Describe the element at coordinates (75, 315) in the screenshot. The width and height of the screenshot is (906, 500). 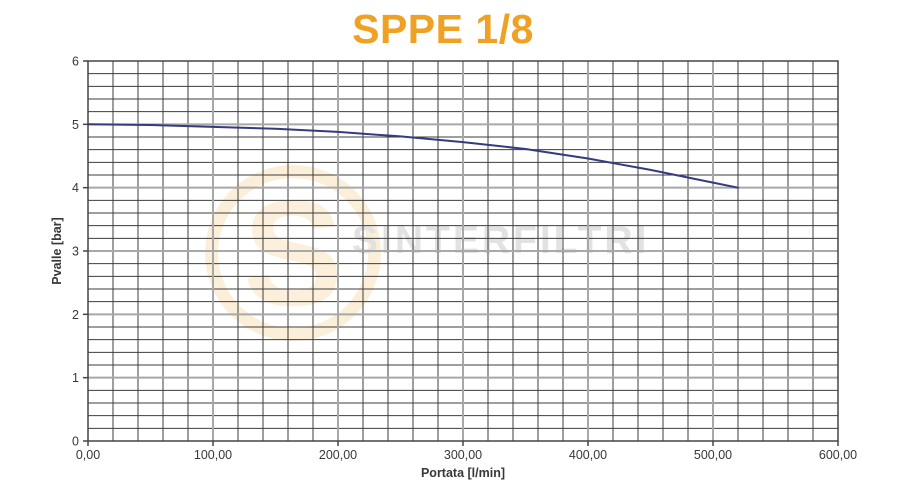
I see `y-tick-label: 2` at that location.